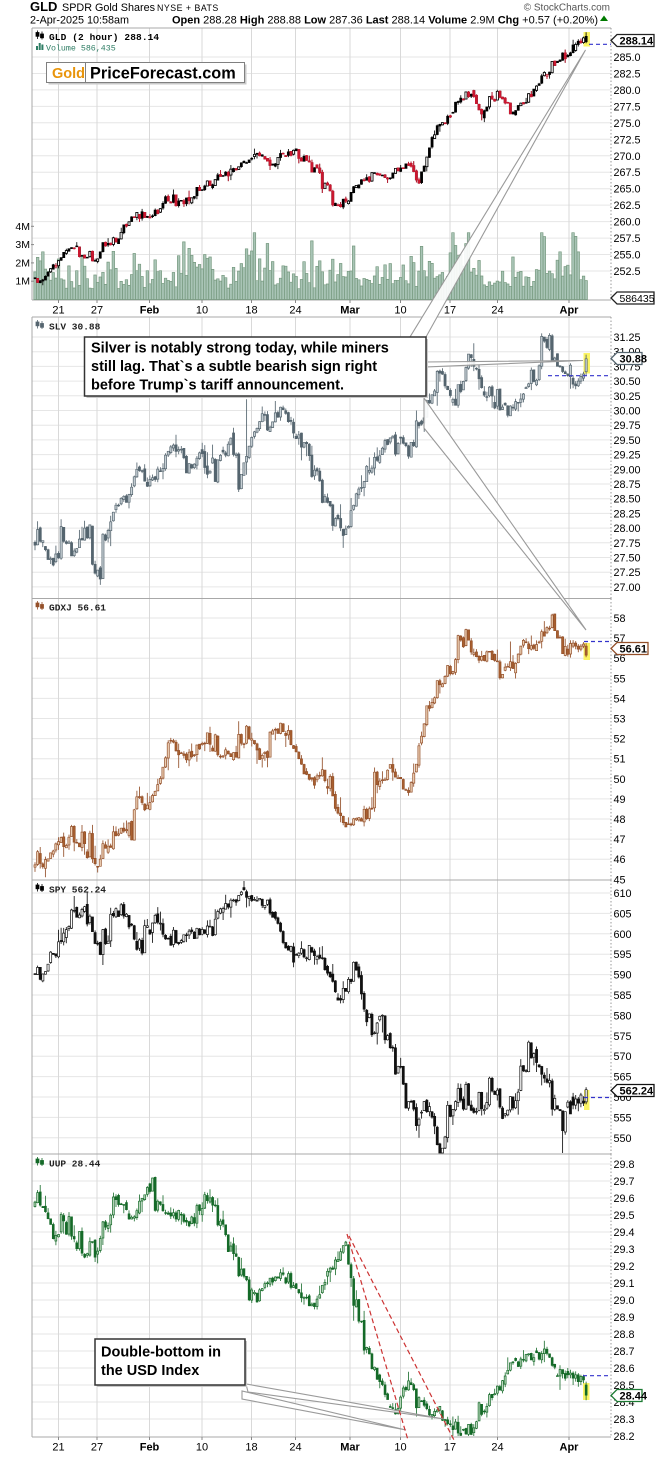 The width and height of the screenshot is (655, 1459). I want to click on svg-text: 29.25, so click(627, 456).